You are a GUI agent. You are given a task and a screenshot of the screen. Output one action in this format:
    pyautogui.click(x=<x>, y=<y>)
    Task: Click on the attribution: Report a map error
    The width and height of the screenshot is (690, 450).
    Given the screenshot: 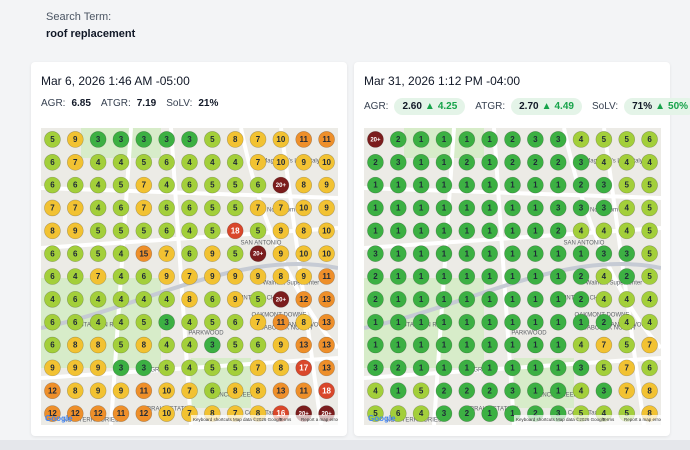 What is the action you would take?
    pyautogui.click(x=642, y=419)
    